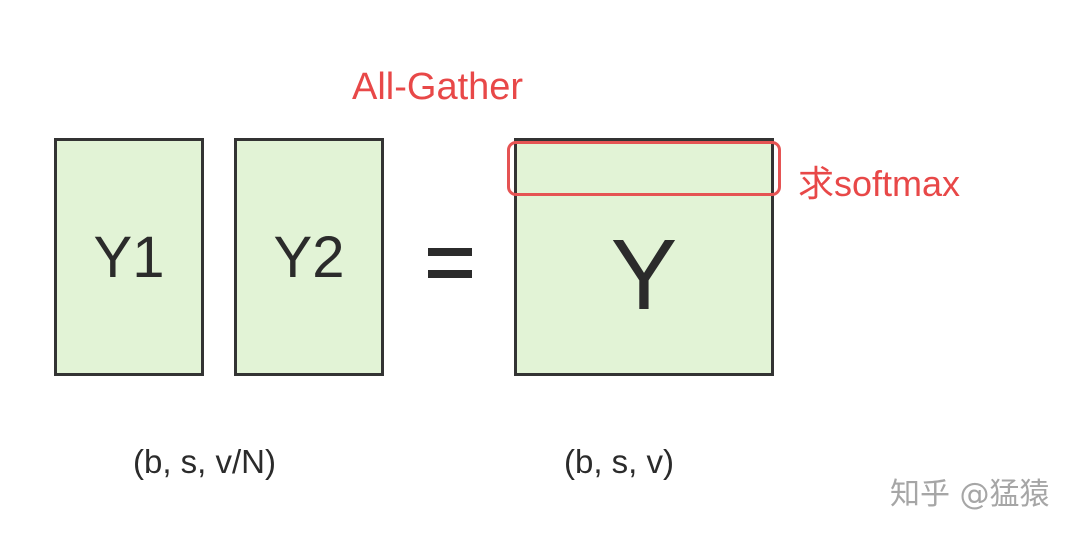  What do you see at coordinates (970, 494) in the screenshot?
I see `watermark: 知乎 @猛猿` at bounding box center [970, 494].